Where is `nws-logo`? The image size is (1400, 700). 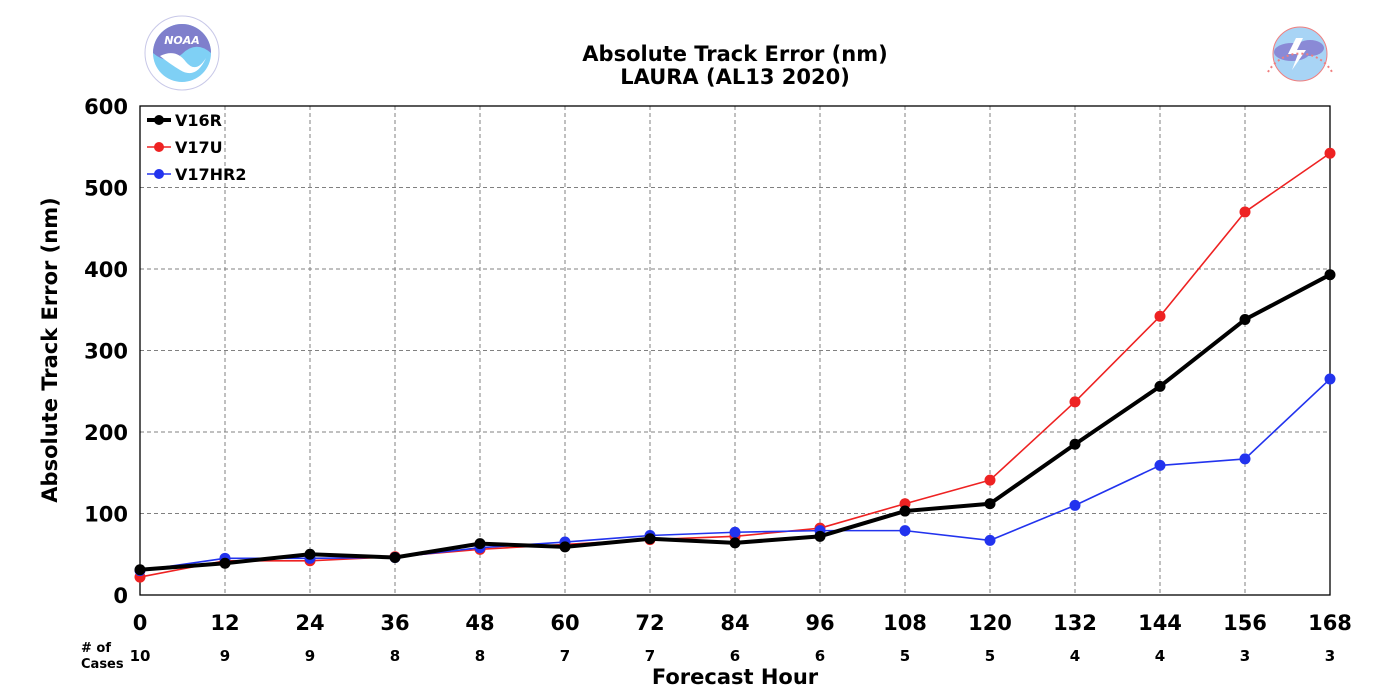
nws-logo is located at coordinates (1300, 54).